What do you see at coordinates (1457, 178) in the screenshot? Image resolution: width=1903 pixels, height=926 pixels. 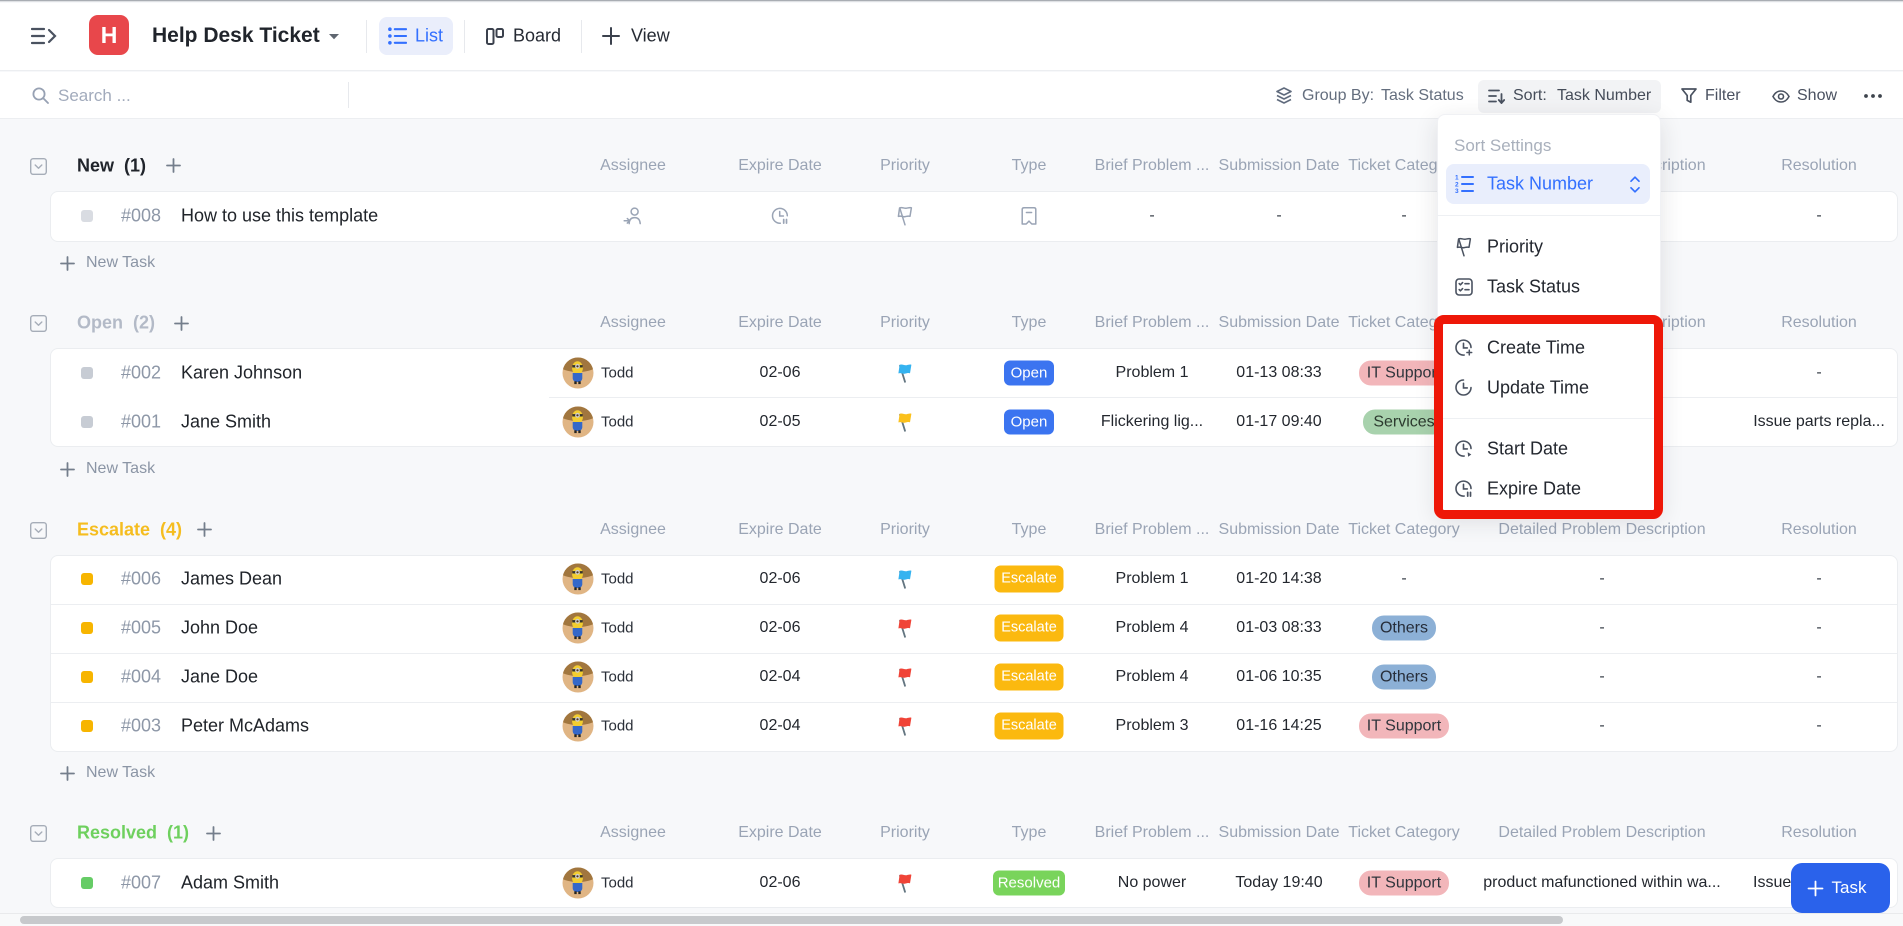 I see `svg-text: 1` at bounding box center [1457, 178].